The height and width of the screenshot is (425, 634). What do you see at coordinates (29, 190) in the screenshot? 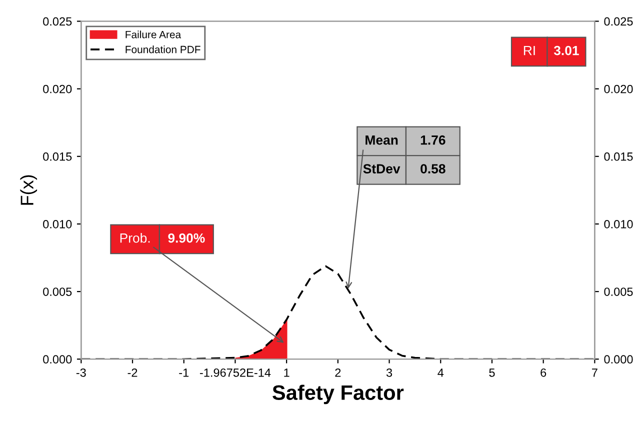
I see `y-axis-title: F(x)` at bounding box center [29, 190].